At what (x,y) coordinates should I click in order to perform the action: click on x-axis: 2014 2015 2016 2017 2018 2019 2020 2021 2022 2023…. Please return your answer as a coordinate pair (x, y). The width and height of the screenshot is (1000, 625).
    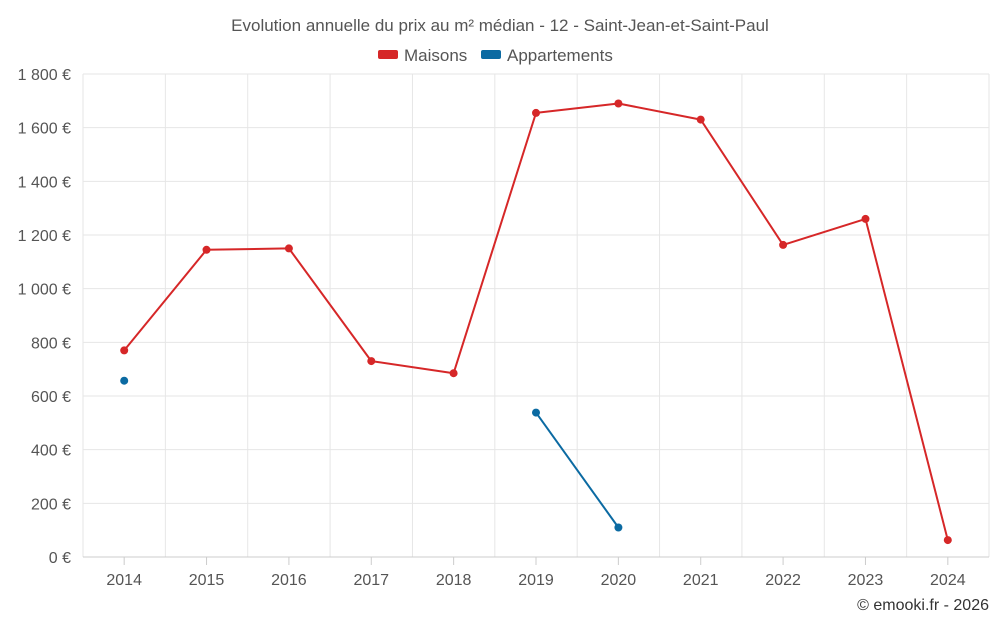
    Looking at the image, I should click on (536, 572).